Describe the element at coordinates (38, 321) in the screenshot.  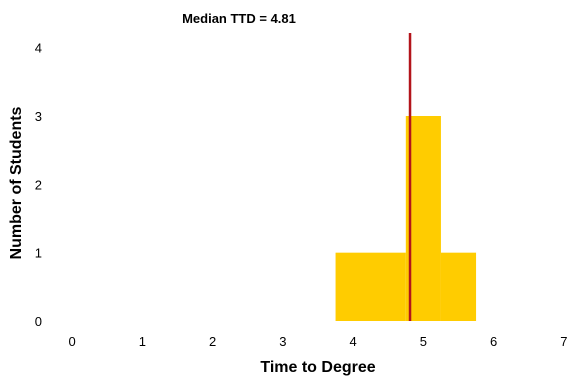
I see `y-tick-label: 0` at that location.